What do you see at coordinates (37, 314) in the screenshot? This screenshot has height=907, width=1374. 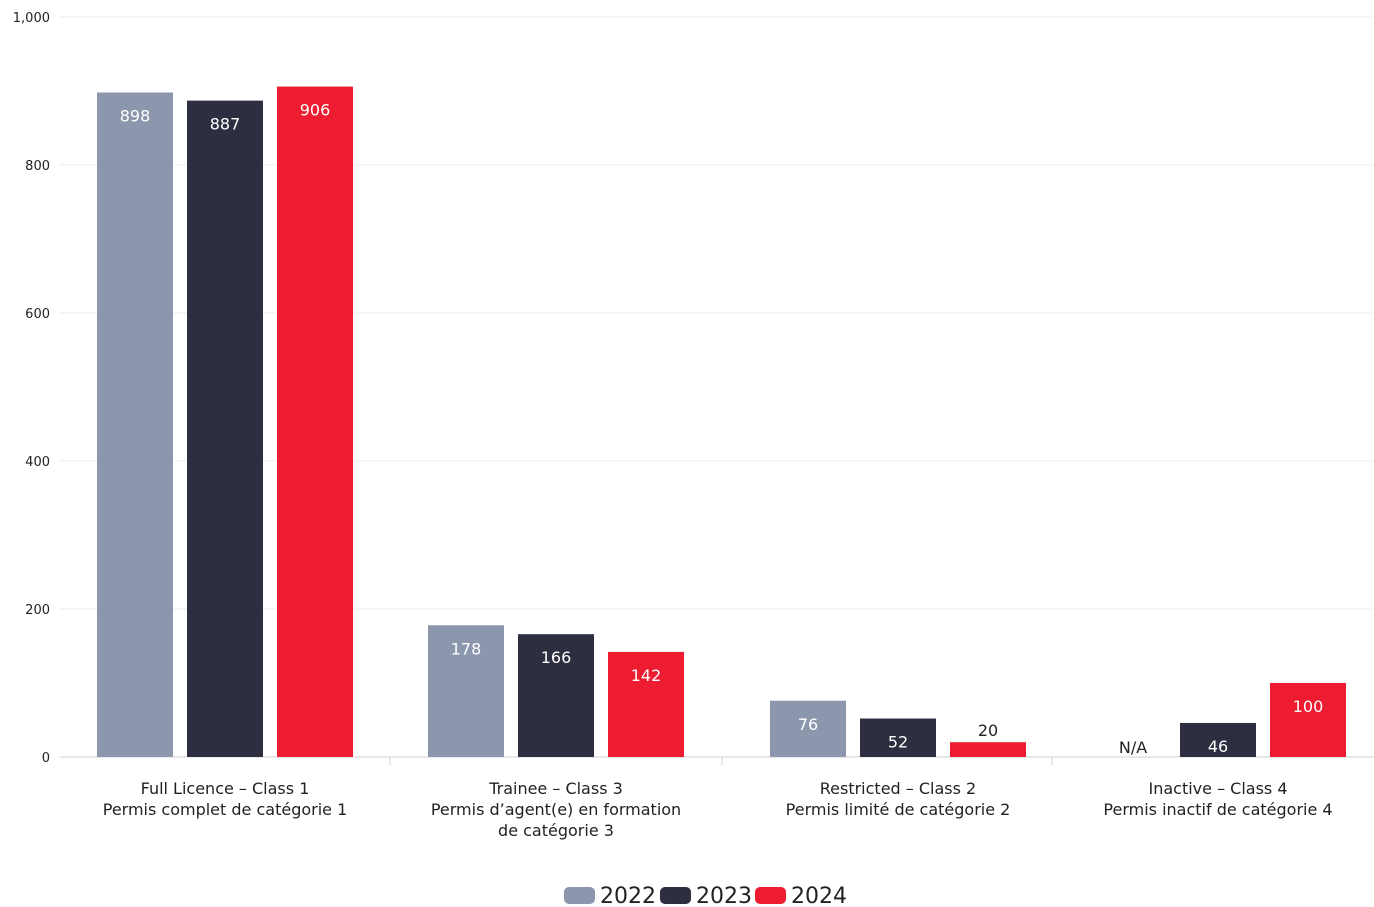 I see `y-tick-label: 600` at bounding box center [37, 314].